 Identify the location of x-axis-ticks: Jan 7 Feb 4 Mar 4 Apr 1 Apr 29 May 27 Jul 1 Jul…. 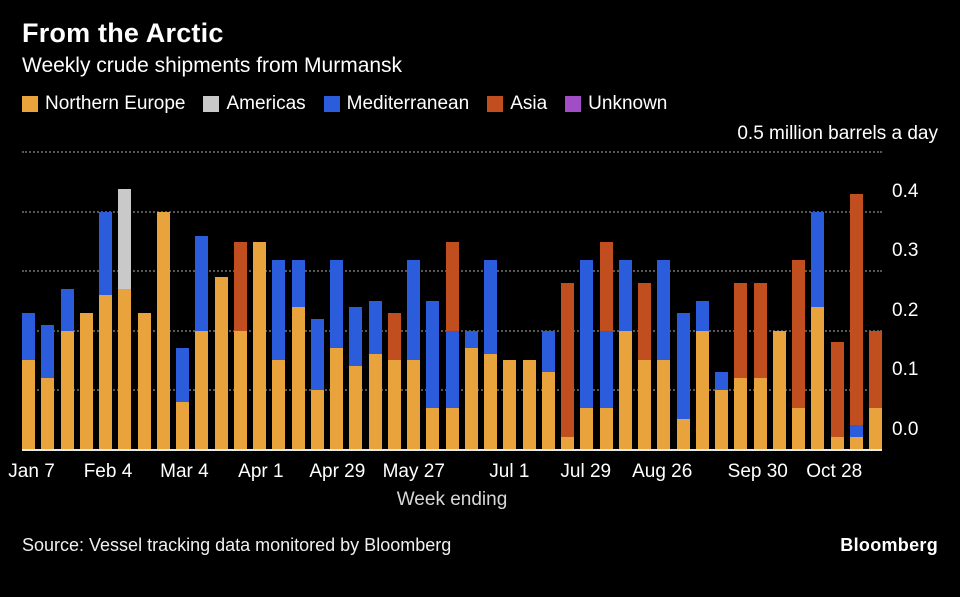
(445, 468).